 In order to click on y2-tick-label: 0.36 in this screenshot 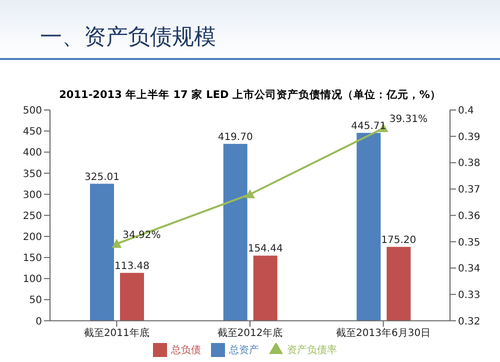, I will do `click(469, 216)`.